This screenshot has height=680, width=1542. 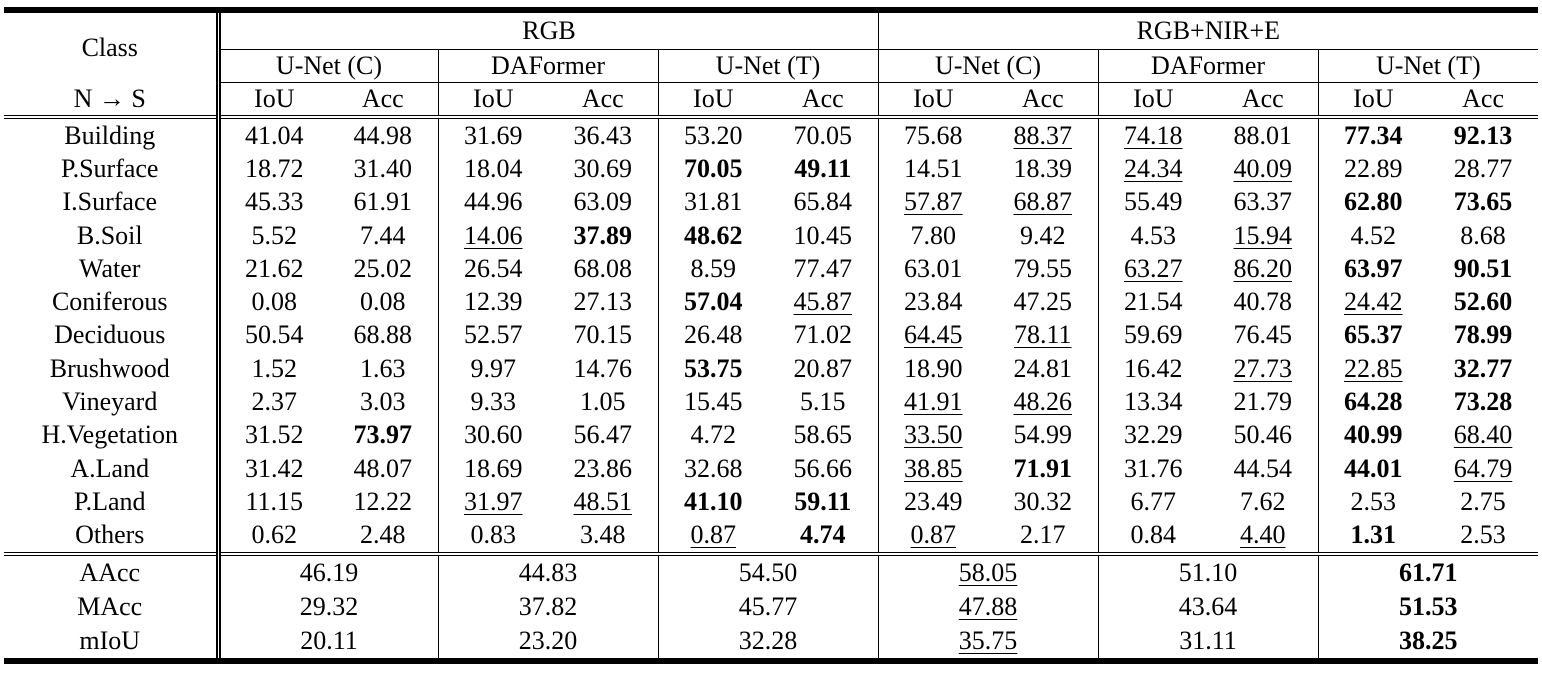 I want to click on value-cell: 90.51, so click(x=1483, y=268).